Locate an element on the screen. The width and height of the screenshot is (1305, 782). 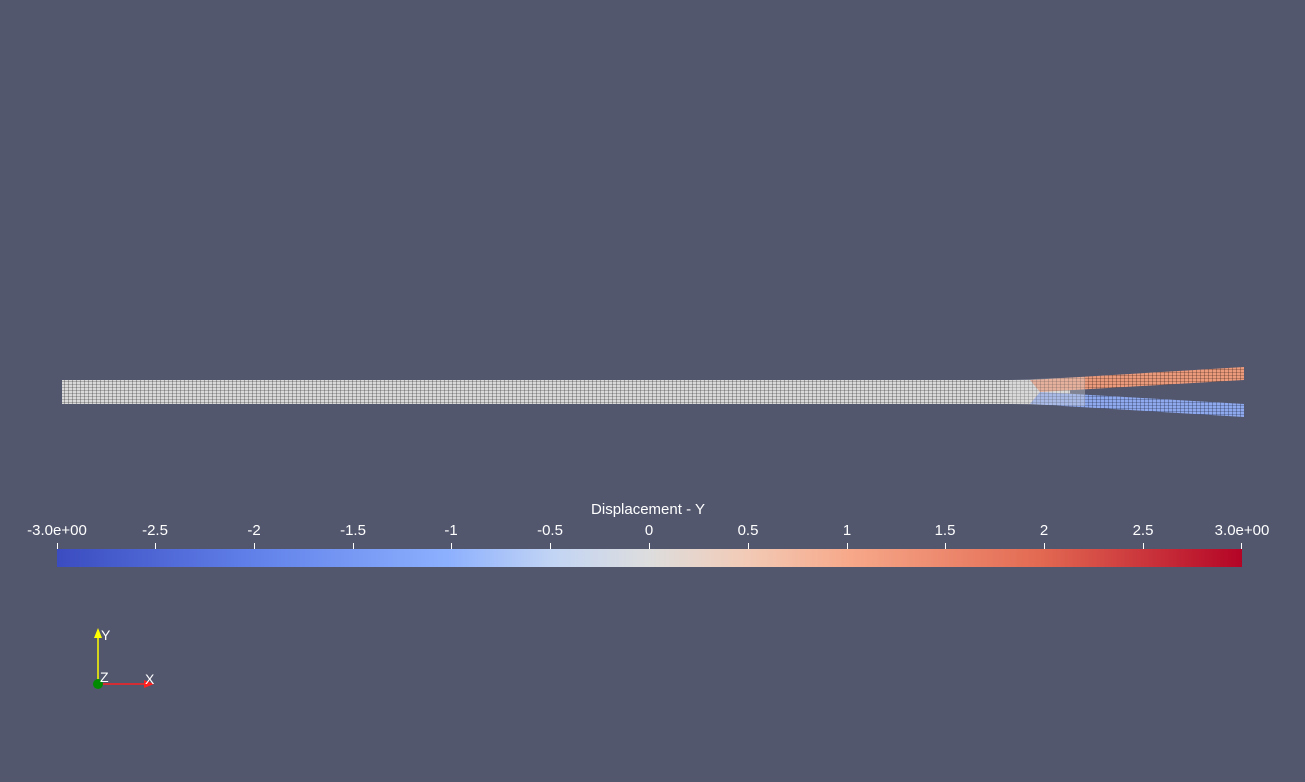
y-axis-label: Y is located at coordinates (105, 635).